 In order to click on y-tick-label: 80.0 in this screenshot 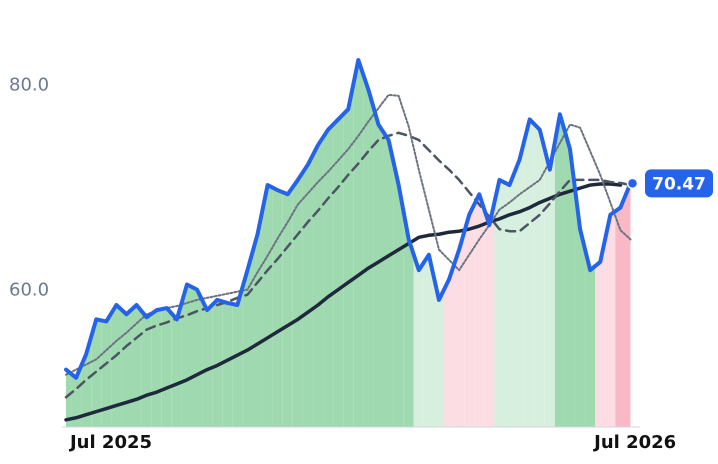, I will do `click(29, 85)`.